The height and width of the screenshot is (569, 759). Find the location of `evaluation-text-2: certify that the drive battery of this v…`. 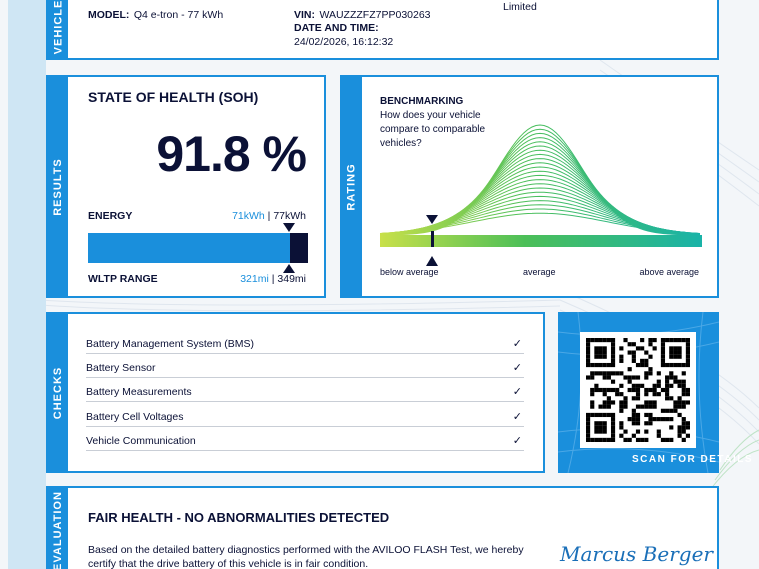

evaluation-text-2: certify that the drive battery of this v… is located at coordinates (228, 563).